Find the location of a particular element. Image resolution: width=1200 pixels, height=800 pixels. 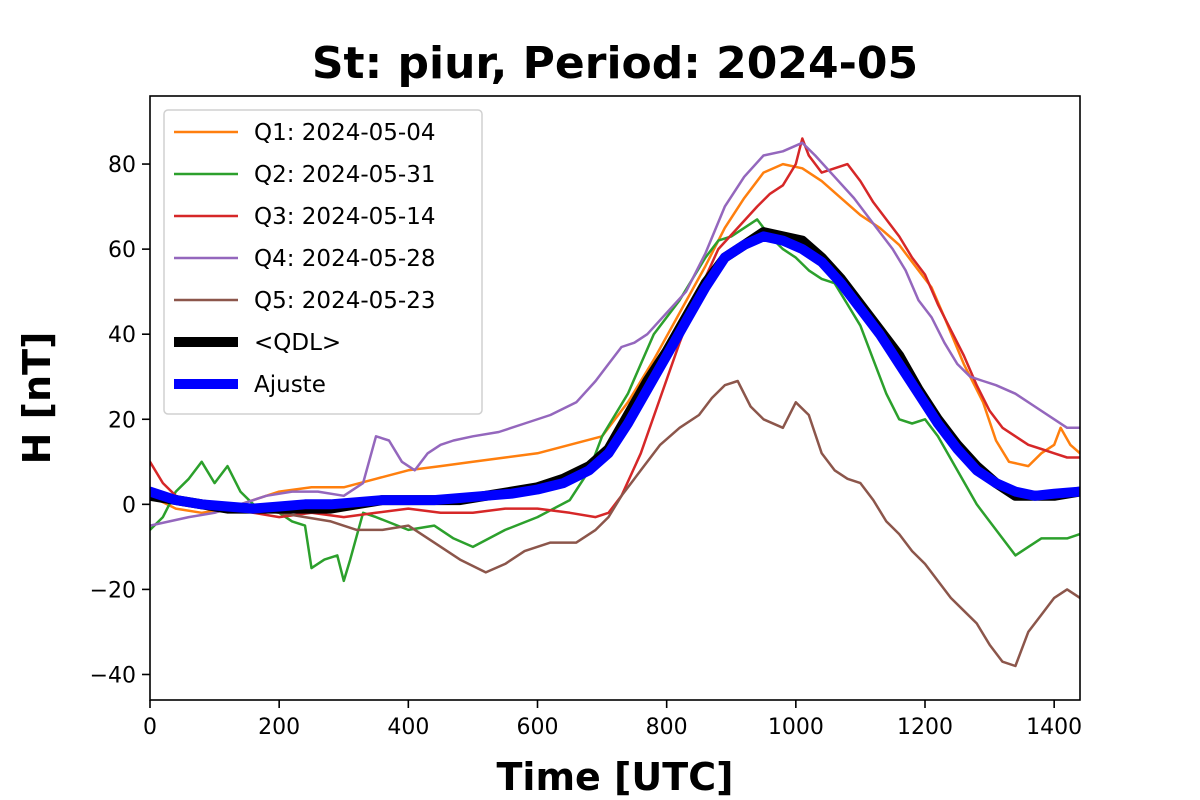

y-axis-ticks: −40 −20 0 20 40 60 80 is located at coordinates (120, 420).